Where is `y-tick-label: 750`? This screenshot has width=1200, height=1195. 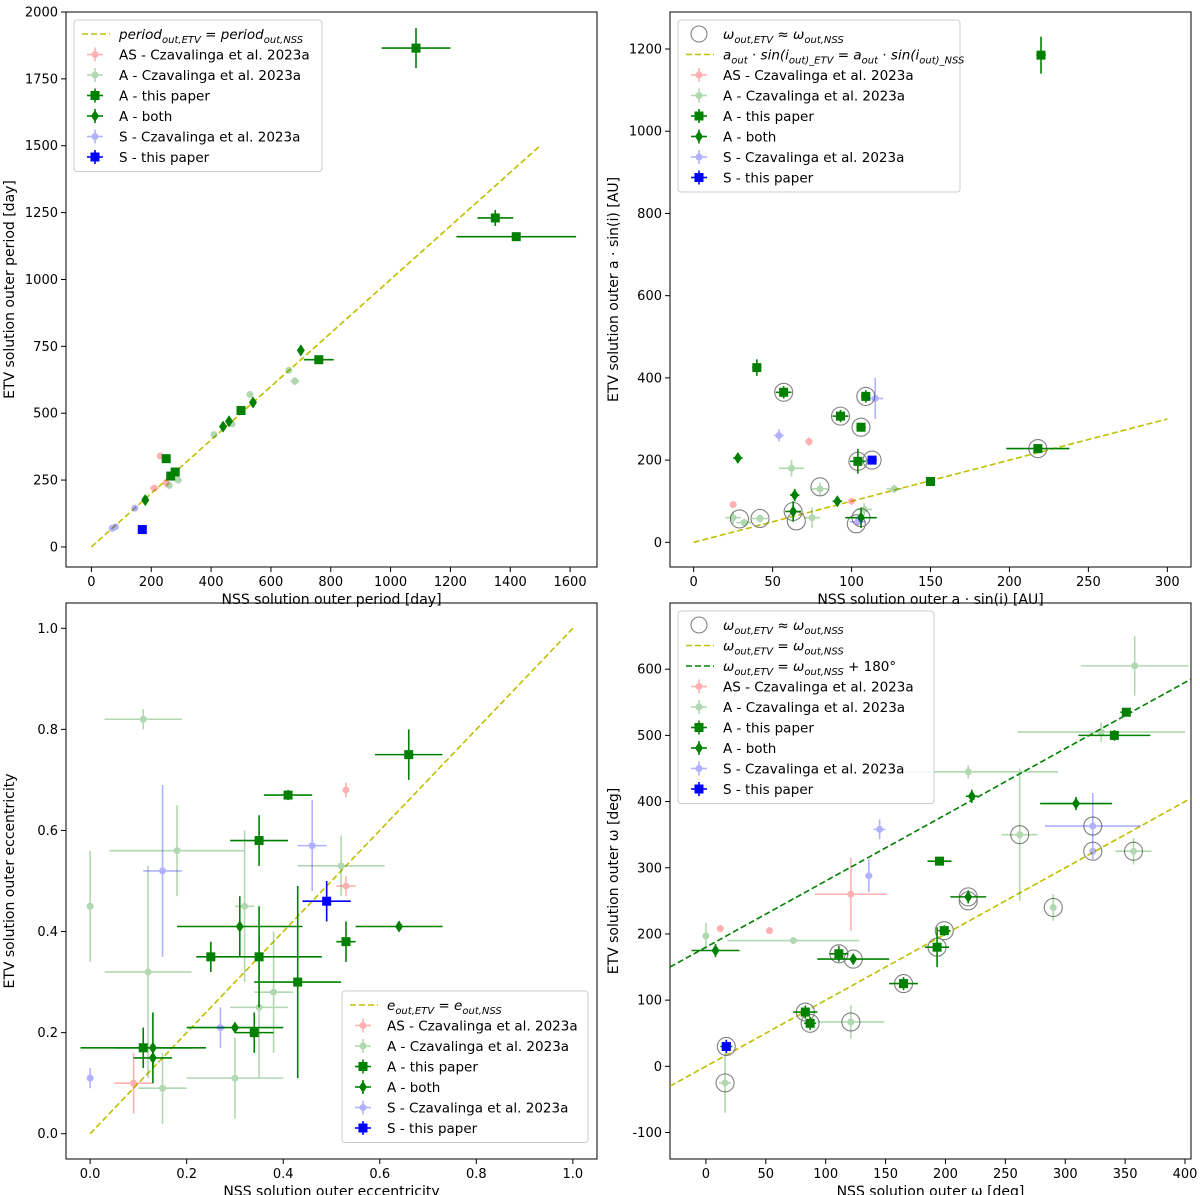
y-tick-label: 750 is located at coordinates (45, 347).